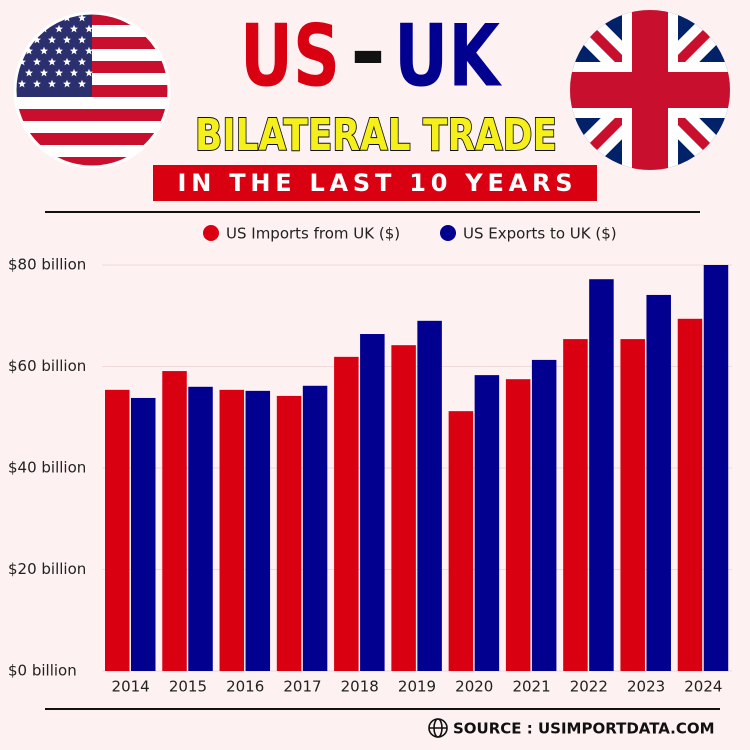 This screenshot has height=750, width=750. What do you see at coordinates (448, 56) in the screenshot?
I see `title-right: UK` at bounding box center [448, 56].